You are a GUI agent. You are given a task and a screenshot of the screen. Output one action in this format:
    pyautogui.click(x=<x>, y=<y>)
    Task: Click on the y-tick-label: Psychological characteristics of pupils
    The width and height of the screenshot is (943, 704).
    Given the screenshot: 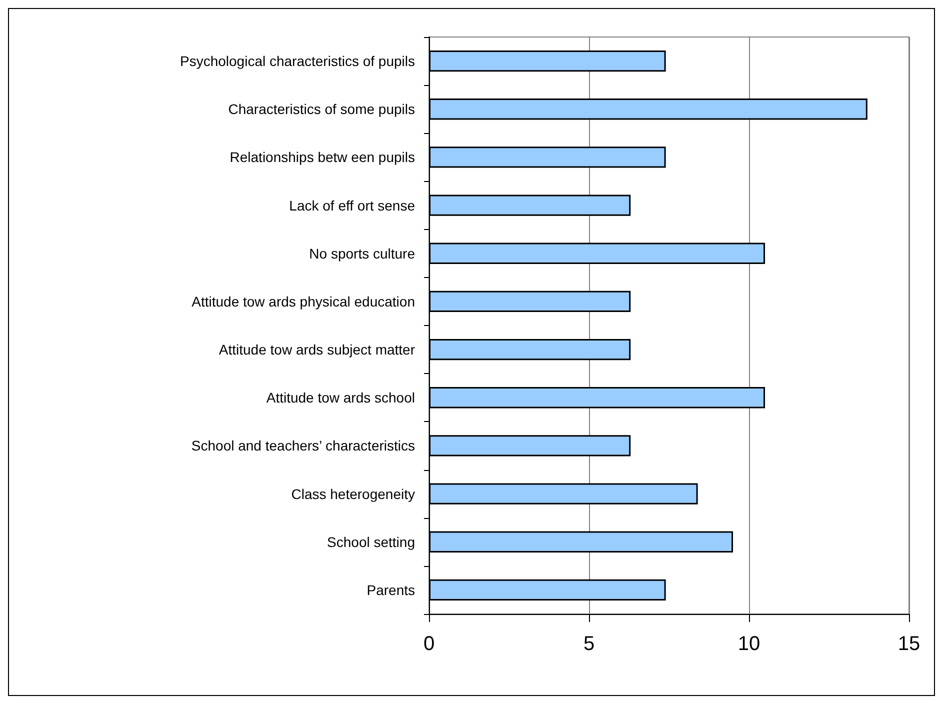 What is the action you would take?
    pyautogui.click(x=297, y=61)
    